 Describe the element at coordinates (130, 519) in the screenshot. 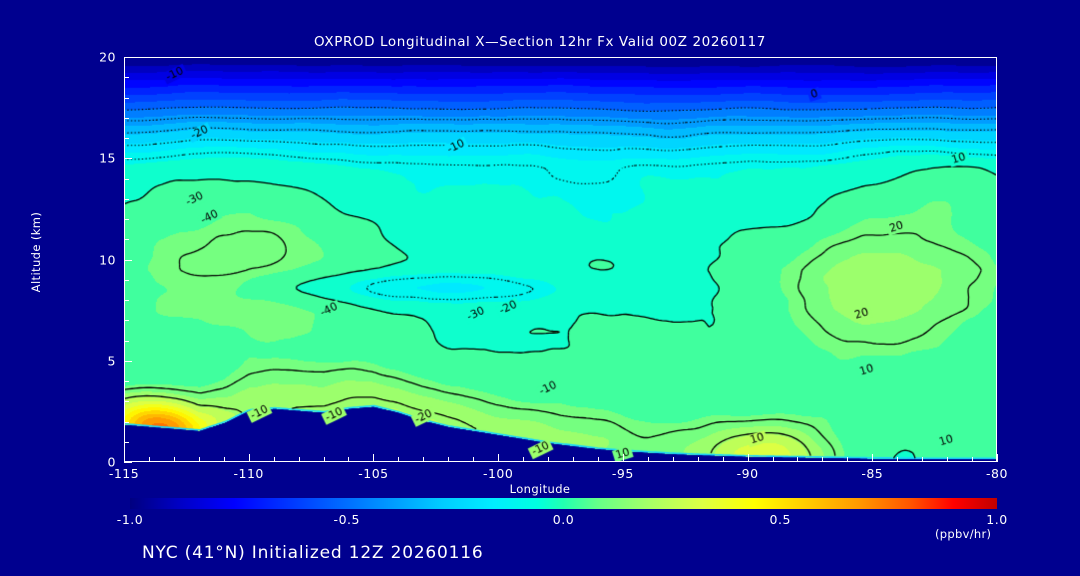

I see `colorbar-tick-label: -1.0` at that location.